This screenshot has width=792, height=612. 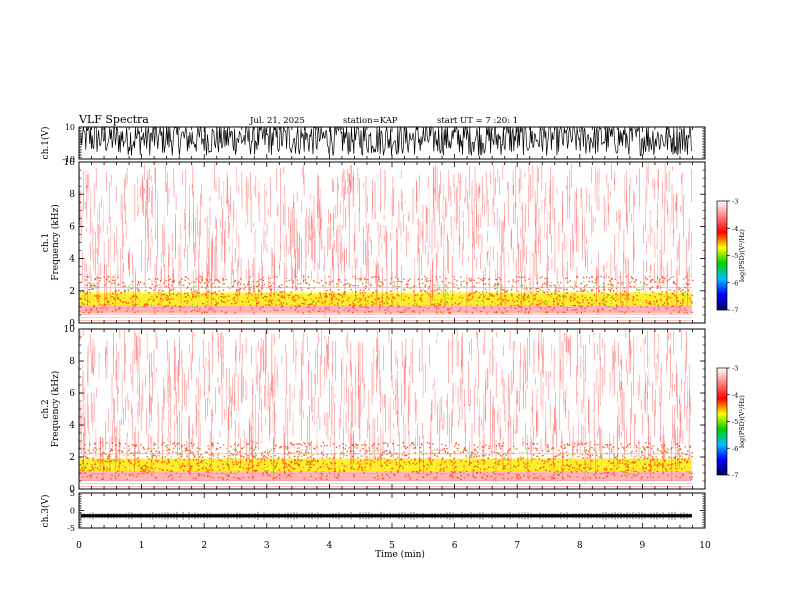 I want to click on ch1-spectrogram-speckle-green, so click(x=383, y=294).